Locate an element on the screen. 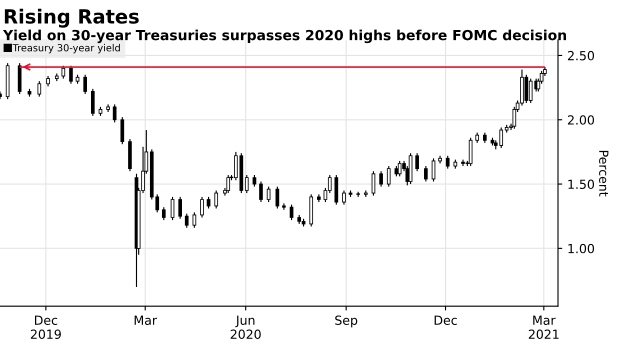  y-tick-label: 1.00 is located at coordinates (581, 249).